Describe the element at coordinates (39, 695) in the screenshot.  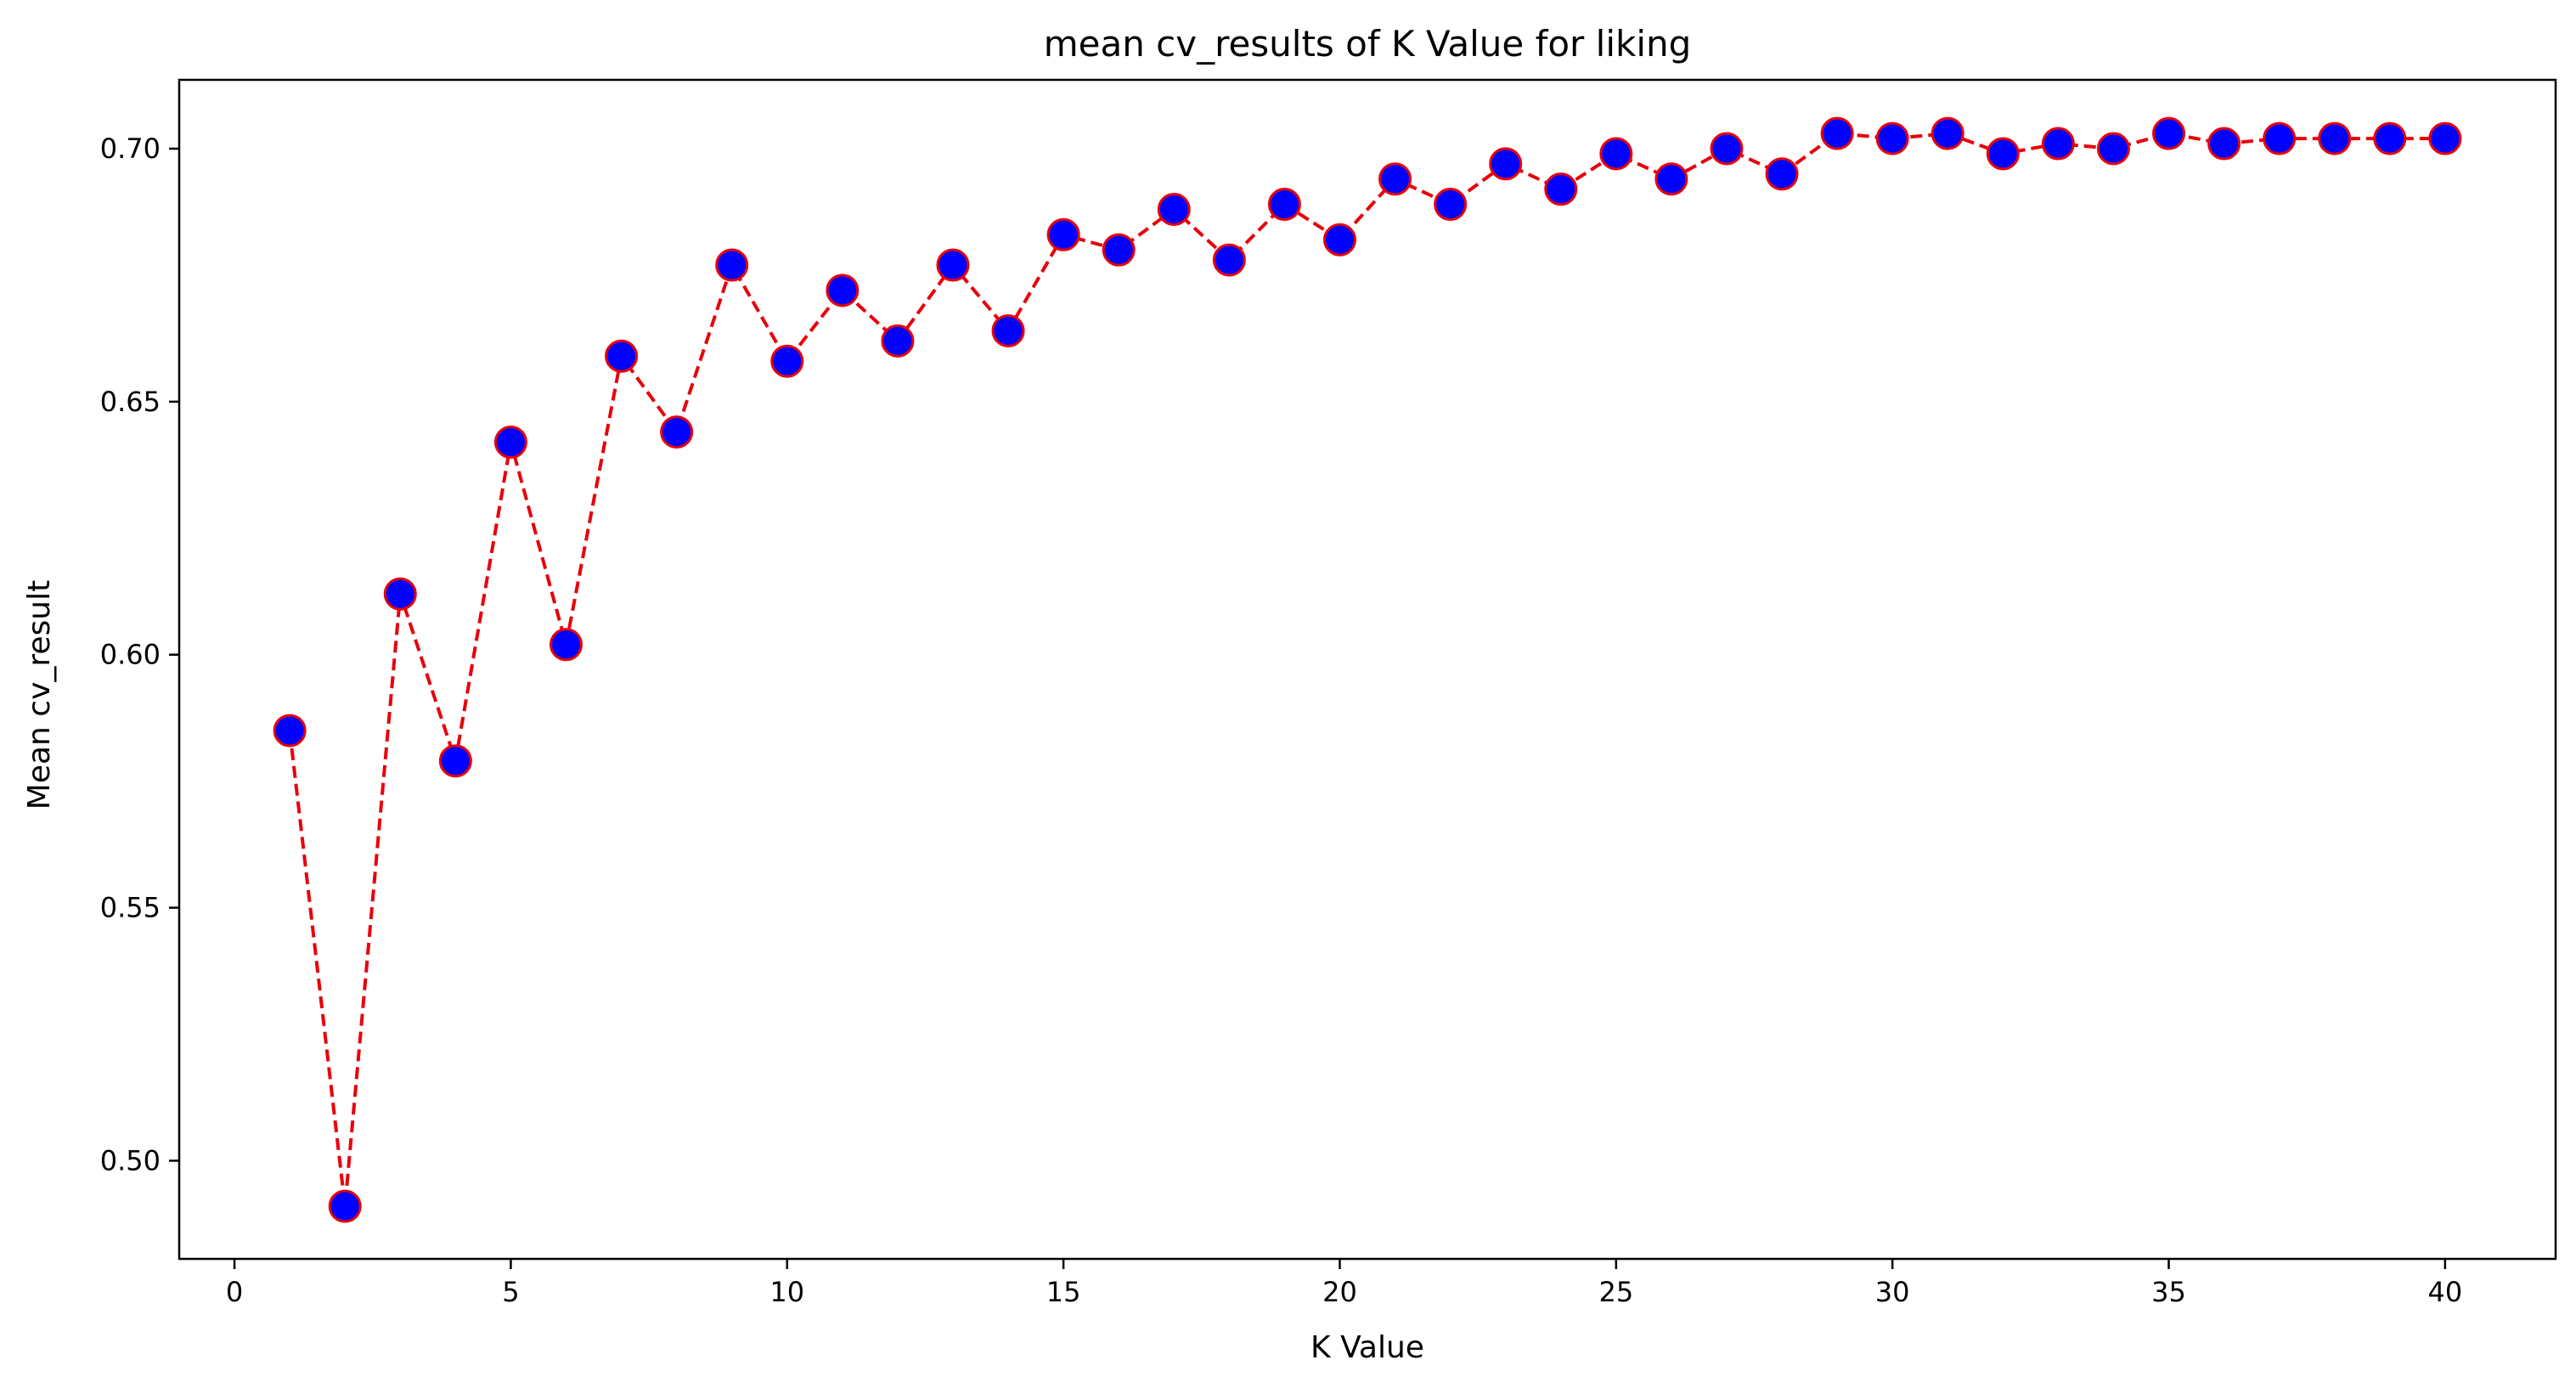
I see `y-axis-title: Mean cv_result` at that location.